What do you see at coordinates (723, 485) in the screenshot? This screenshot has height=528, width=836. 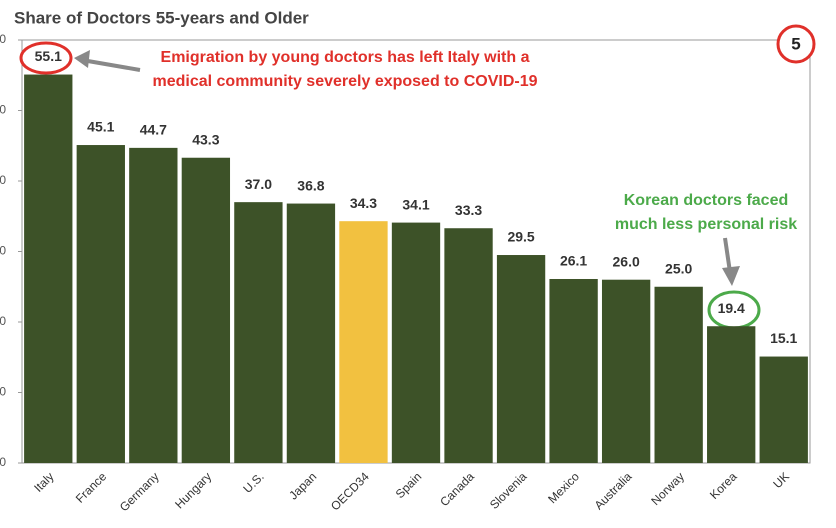 I see `x-tick-label: Korea` at bounding box center [723, 485].